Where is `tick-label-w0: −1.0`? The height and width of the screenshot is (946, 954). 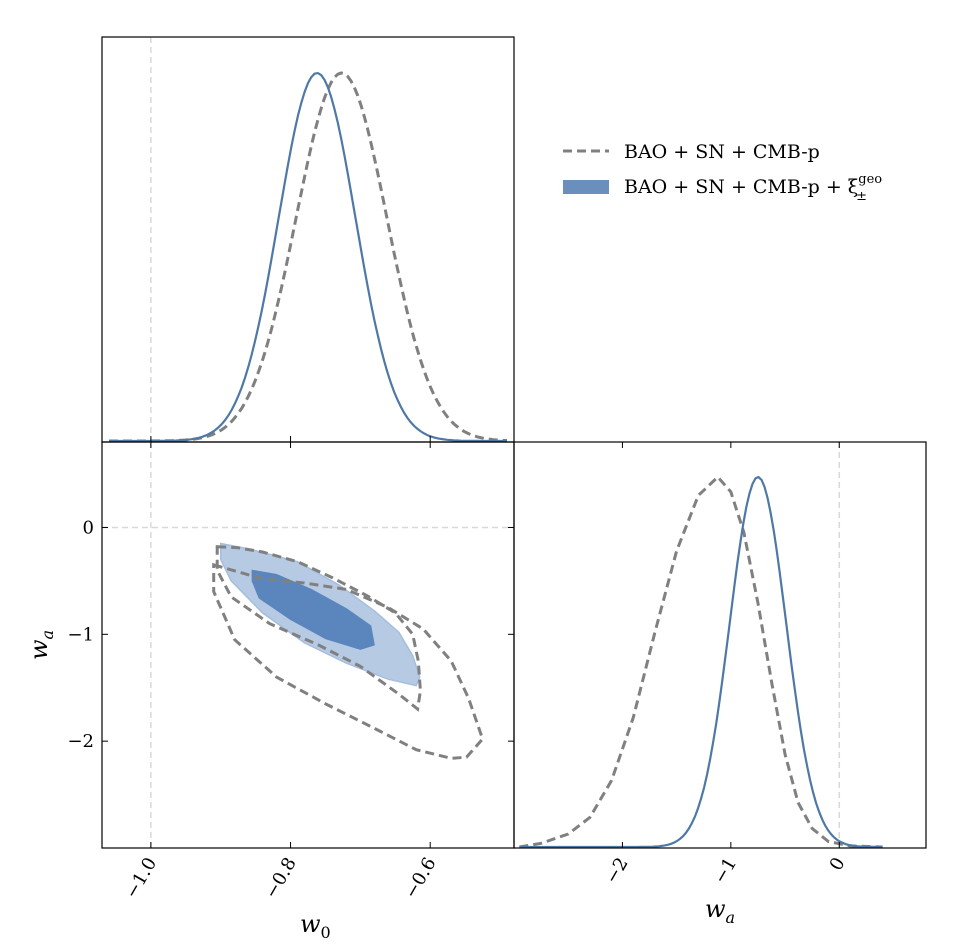 tick-label-w0: −1.0 is located at coordinates (141, 878).